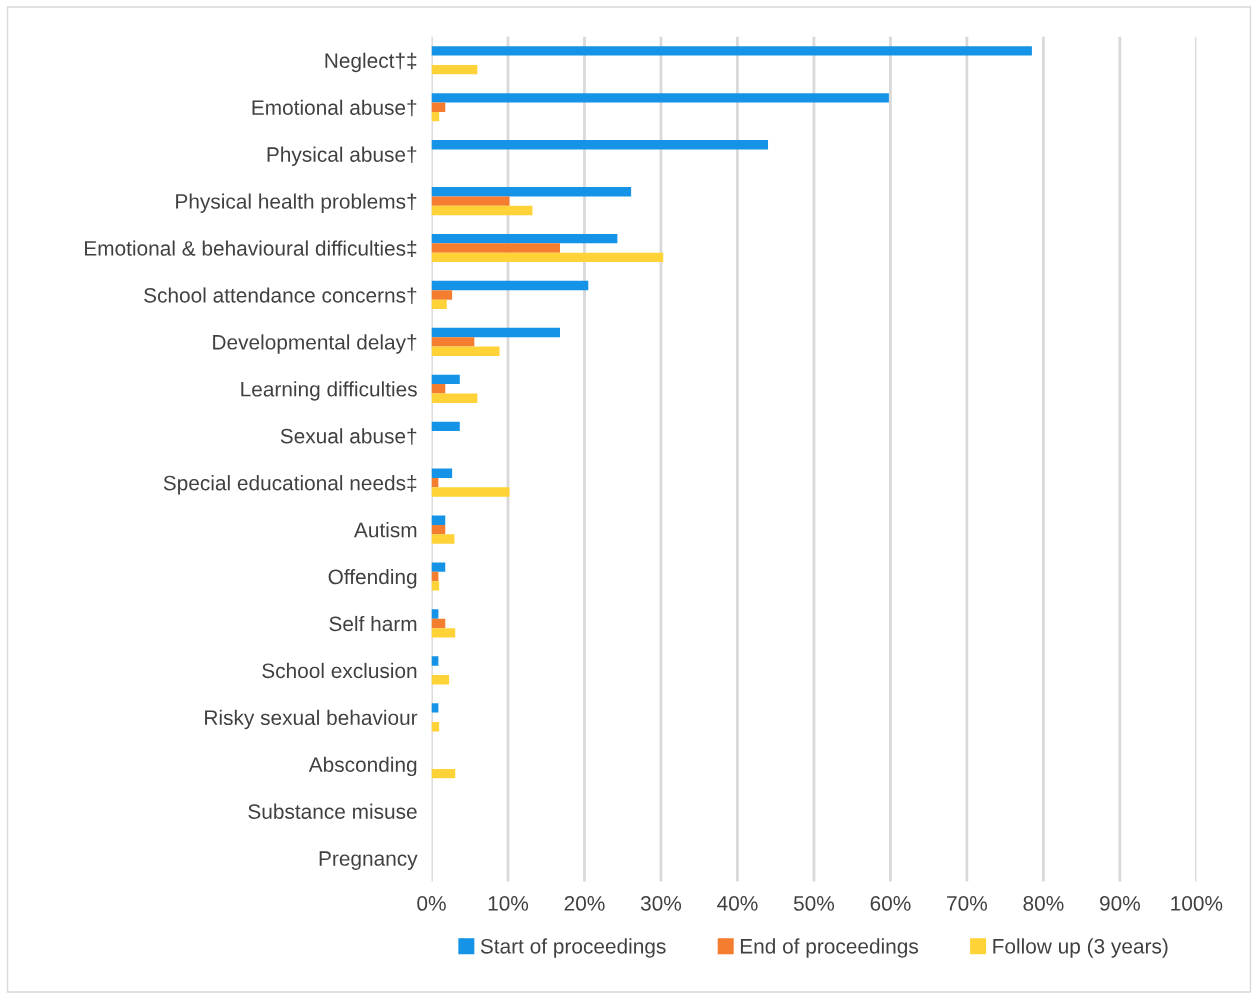  Describe the element at coordinates (372, 578) in the screenshot. I see `y-tick-label: Offending` at that location.